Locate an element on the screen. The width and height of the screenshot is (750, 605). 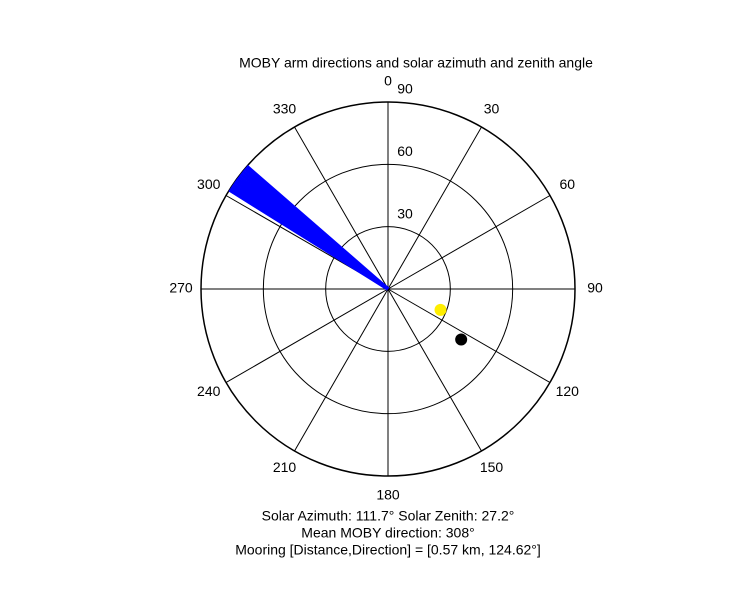
r-tick-label: 30 is located at coordinates (405, 213).